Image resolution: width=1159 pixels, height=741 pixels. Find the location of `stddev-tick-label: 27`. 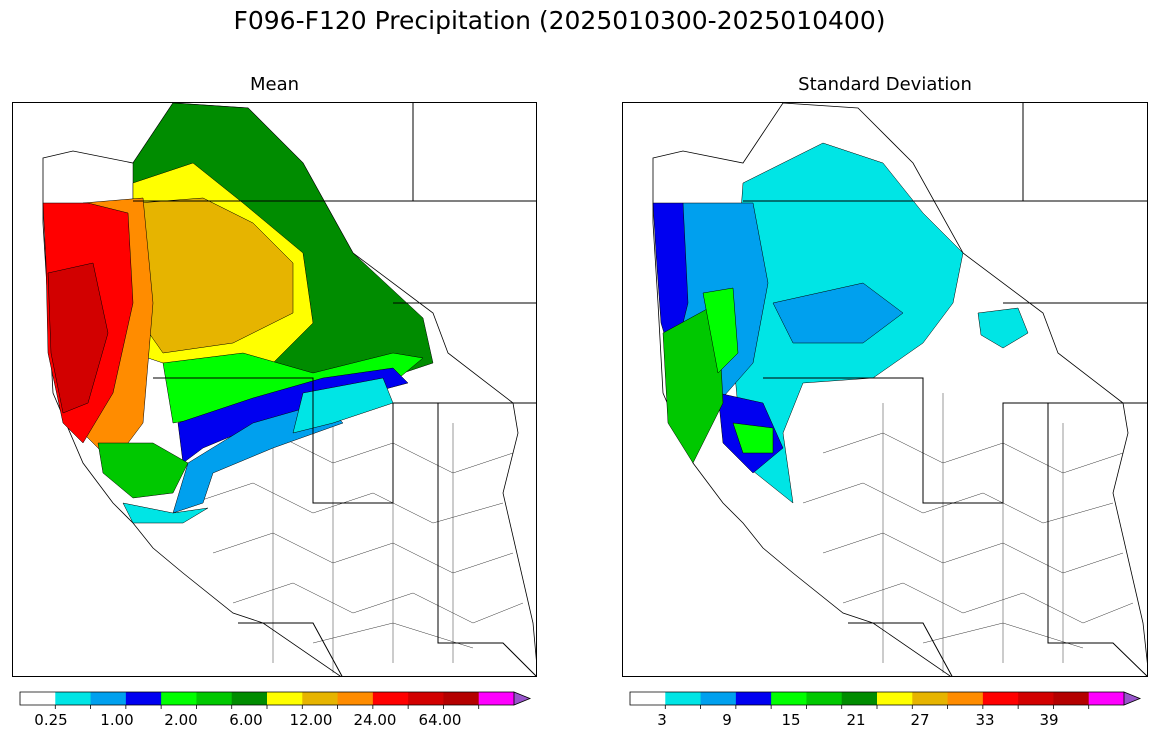

stddev-tick-label: 27 is located at coordinates (920, 720).